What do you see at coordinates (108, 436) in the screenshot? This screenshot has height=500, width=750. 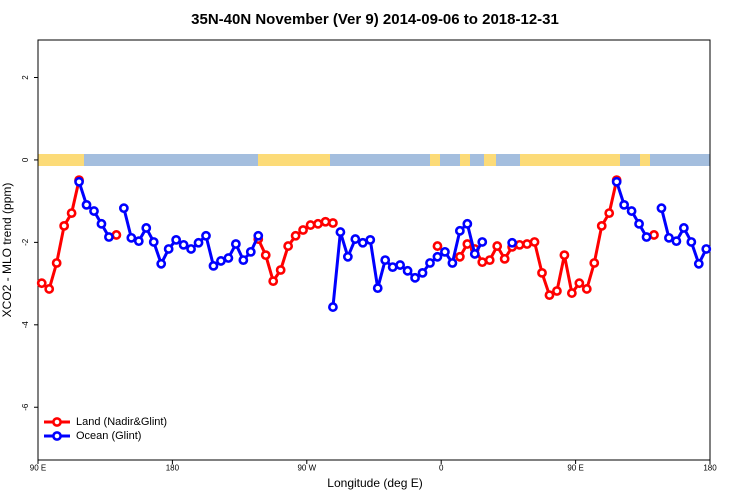 I see `legend-label: Ocean (Glint)` at bounding box center [108, 436].